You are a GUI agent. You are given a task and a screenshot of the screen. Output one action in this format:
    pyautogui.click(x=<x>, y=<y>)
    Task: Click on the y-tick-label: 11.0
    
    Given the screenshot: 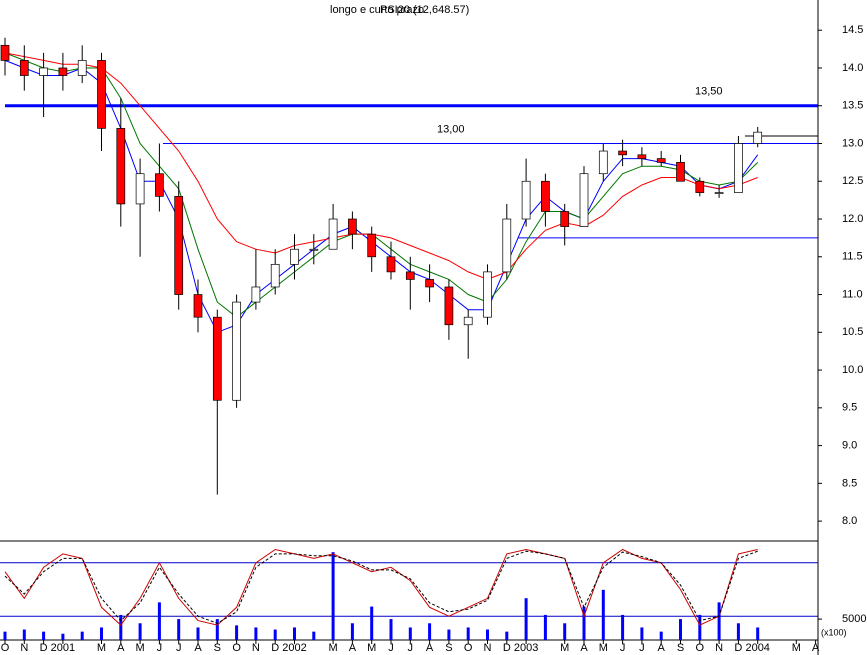 What is the action you would take?
    pyautogui.click(x=852, y=294)
    